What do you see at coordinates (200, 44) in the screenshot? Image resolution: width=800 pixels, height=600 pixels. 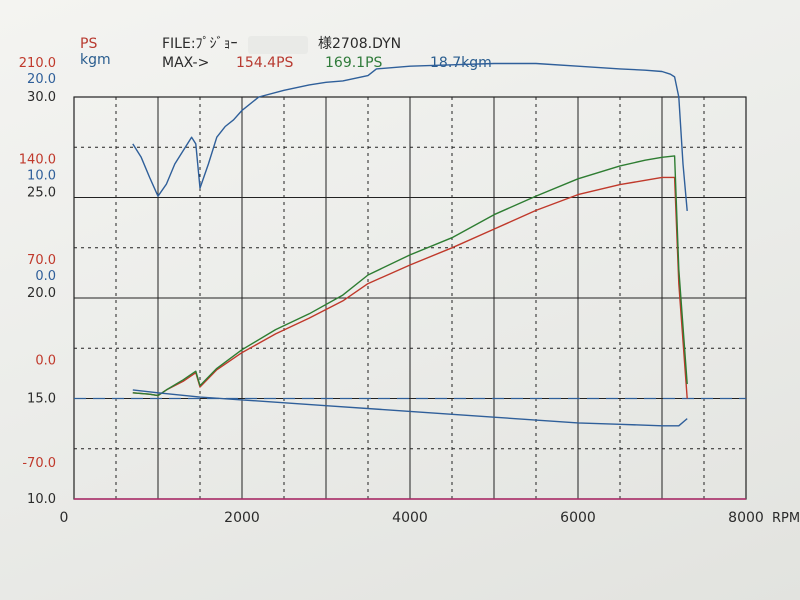 I see `file-label: FILE:ﾌﾟｼﾞｮｰ` at bounding box center [200, 44].